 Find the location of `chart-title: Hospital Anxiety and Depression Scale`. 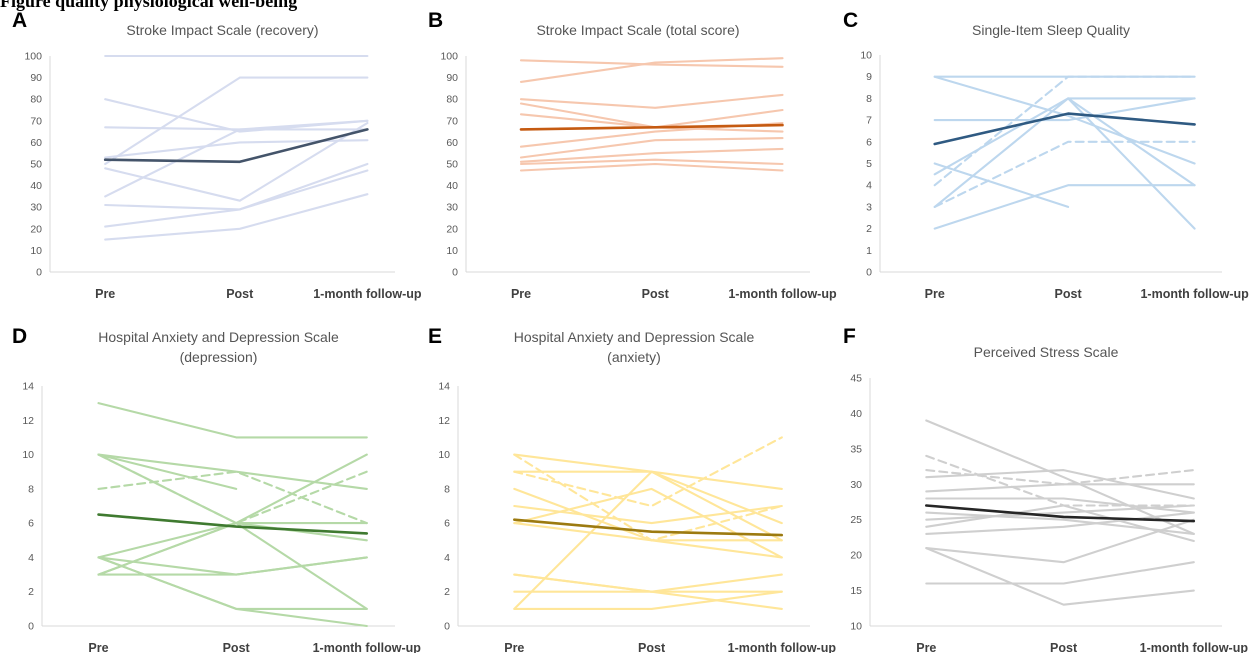

chart-title: Hospital Anxiety and Depression Scale is located at coordinates (634, 337).